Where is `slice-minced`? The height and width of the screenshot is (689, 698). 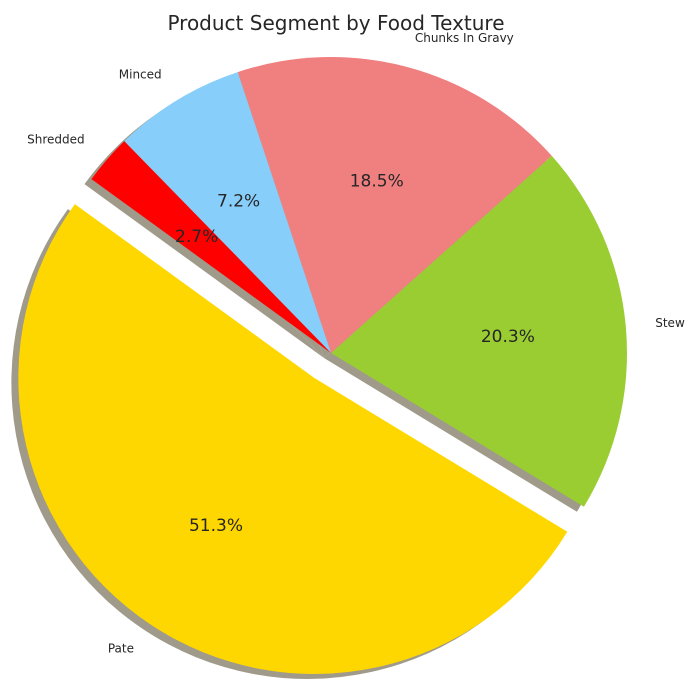 slice-minced is located at coordinates (227, 213).